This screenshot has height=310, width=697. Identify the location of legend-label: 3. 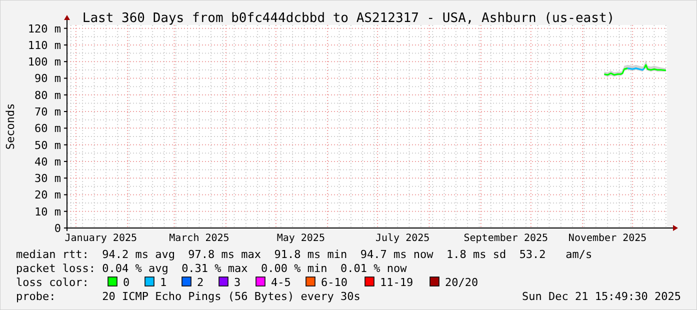
(237, 282).